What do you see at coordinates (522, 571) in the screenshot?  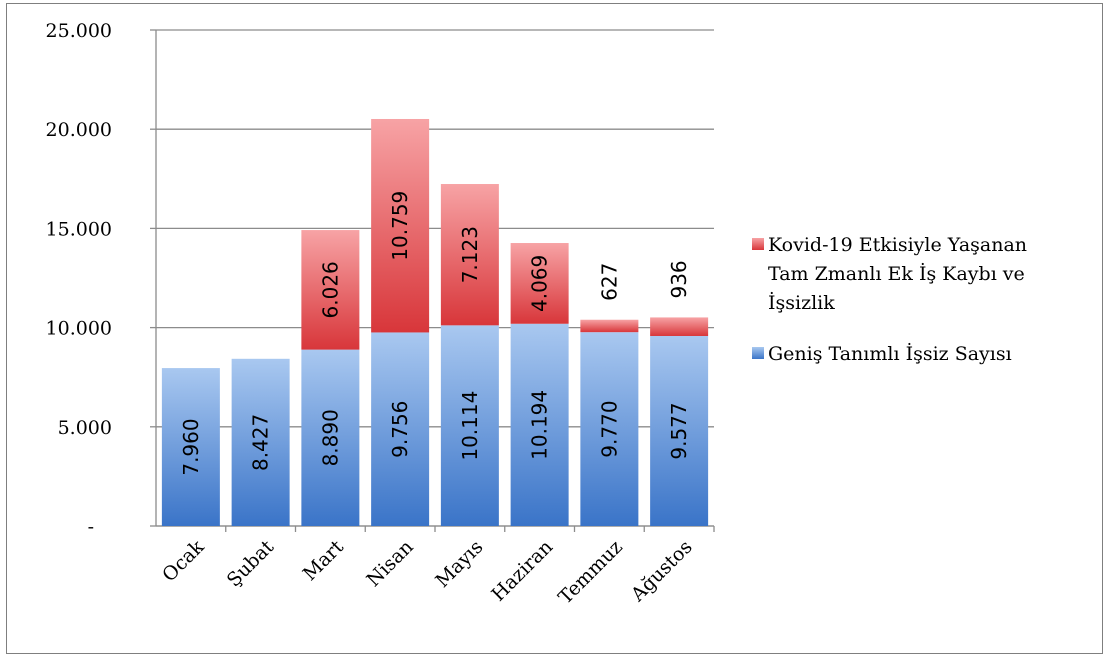 I see `x-tick-label: Haziran` at bounding box center [522, 571].